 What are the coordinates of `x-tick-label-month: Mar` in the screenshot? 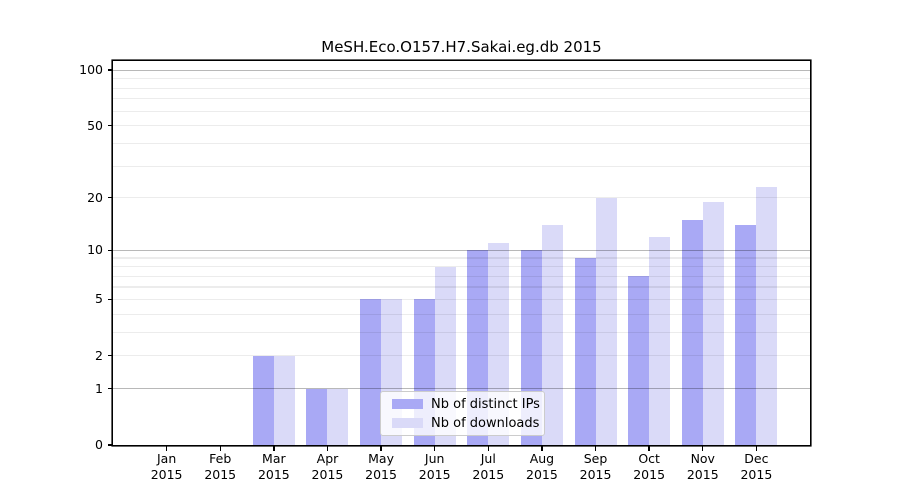 It's located at (274, 458).